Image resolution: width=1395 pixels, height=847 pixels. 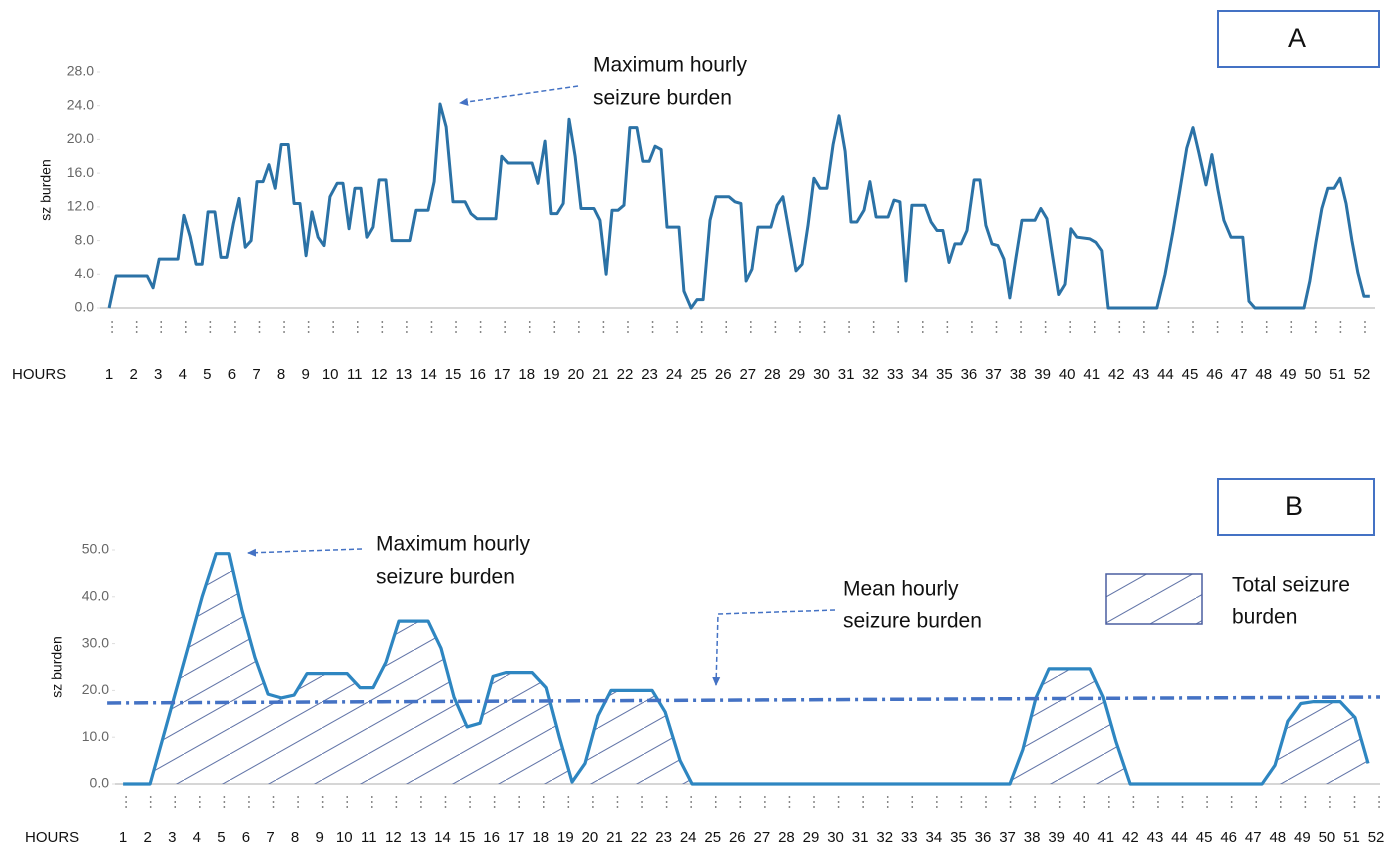 What do you see at coordinates (551, 374) in the screenshot?
I see `x-tick-label: 19` at bounding box center [551, 374].